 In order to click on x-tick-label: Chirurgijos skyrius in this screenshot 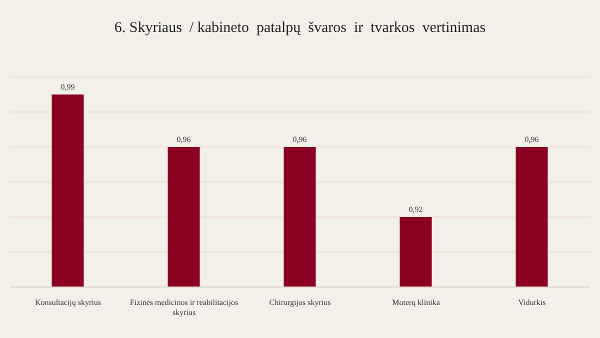, I will do `click(300, 302)`.